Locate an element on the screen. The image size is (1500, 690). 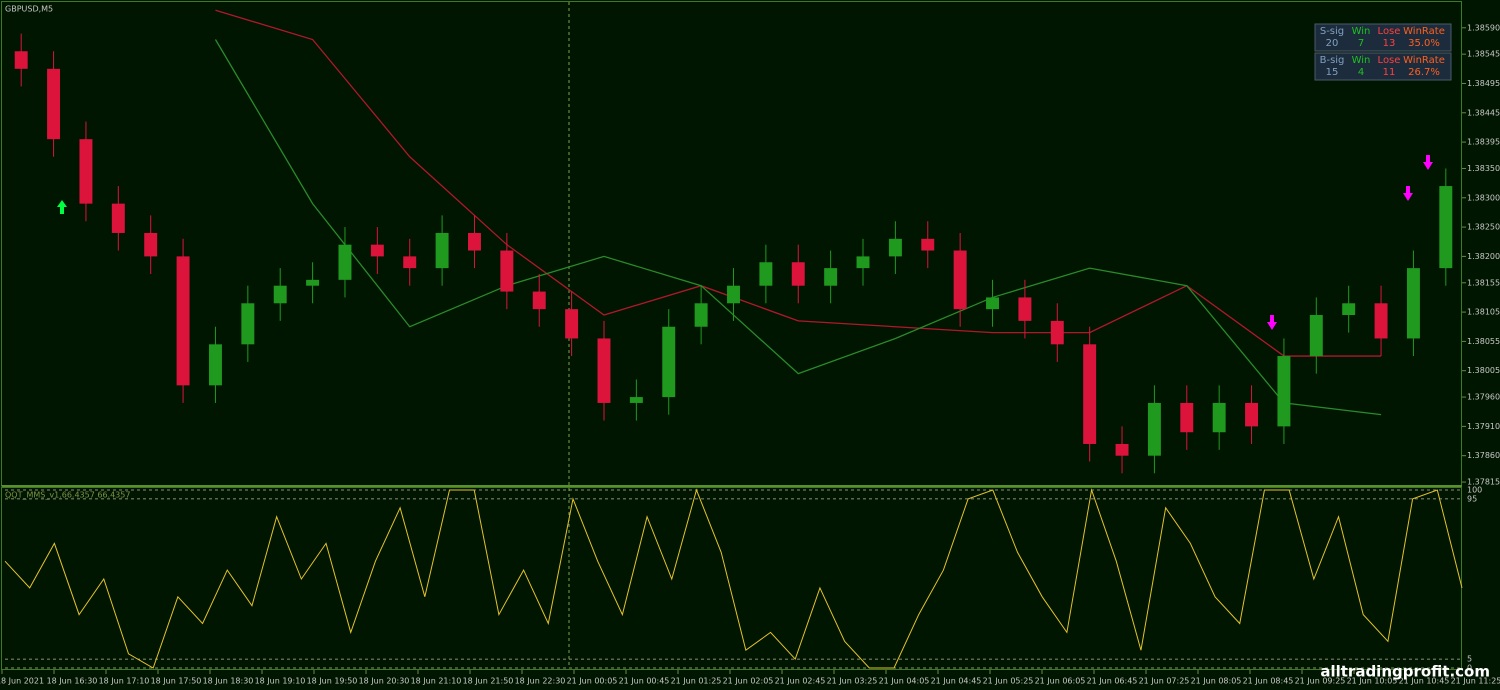
y-tick-label: 1.38155 is located at coordinates (1483, 282).